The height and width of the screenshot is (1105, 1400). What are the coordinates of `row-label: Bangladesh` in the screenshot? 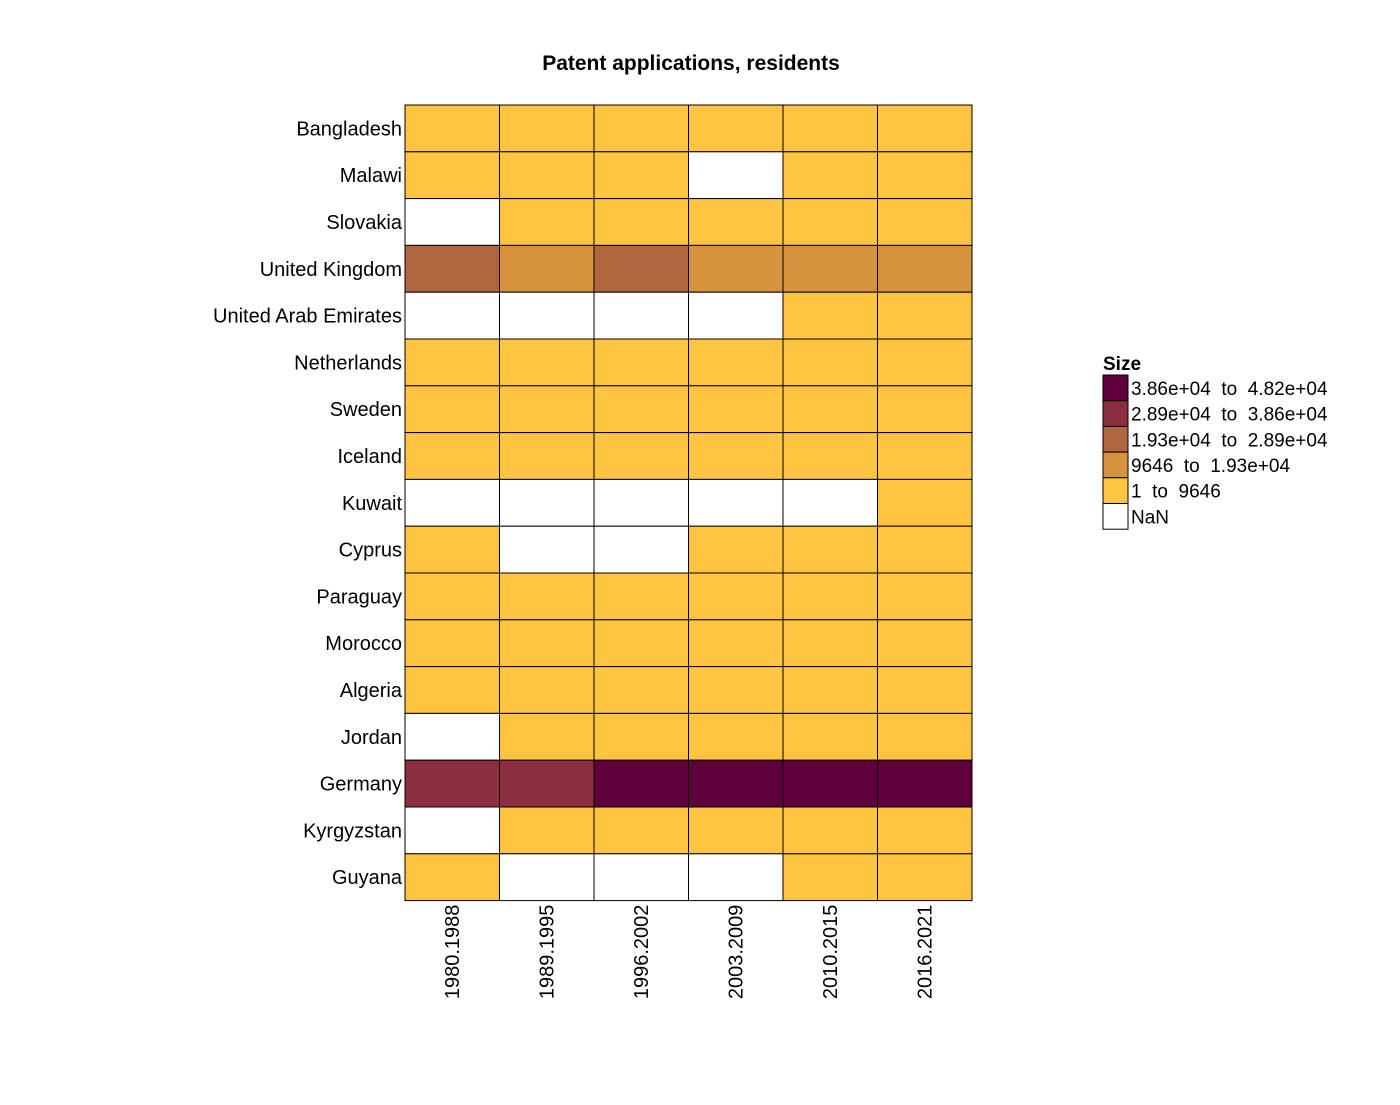 It's located at (349, 129).